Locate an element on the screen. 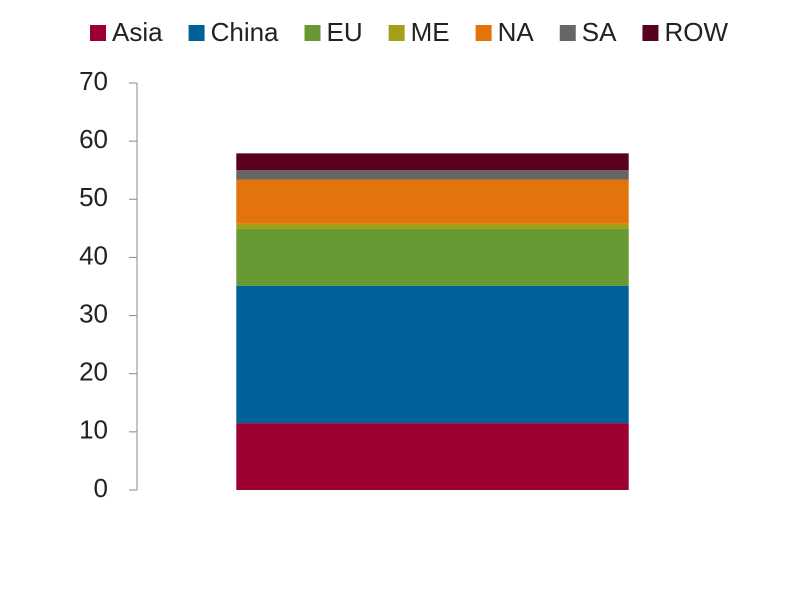 This screenshot has height=592, width=788. y-tick-label: 50 is located at coordinates (93, 197).